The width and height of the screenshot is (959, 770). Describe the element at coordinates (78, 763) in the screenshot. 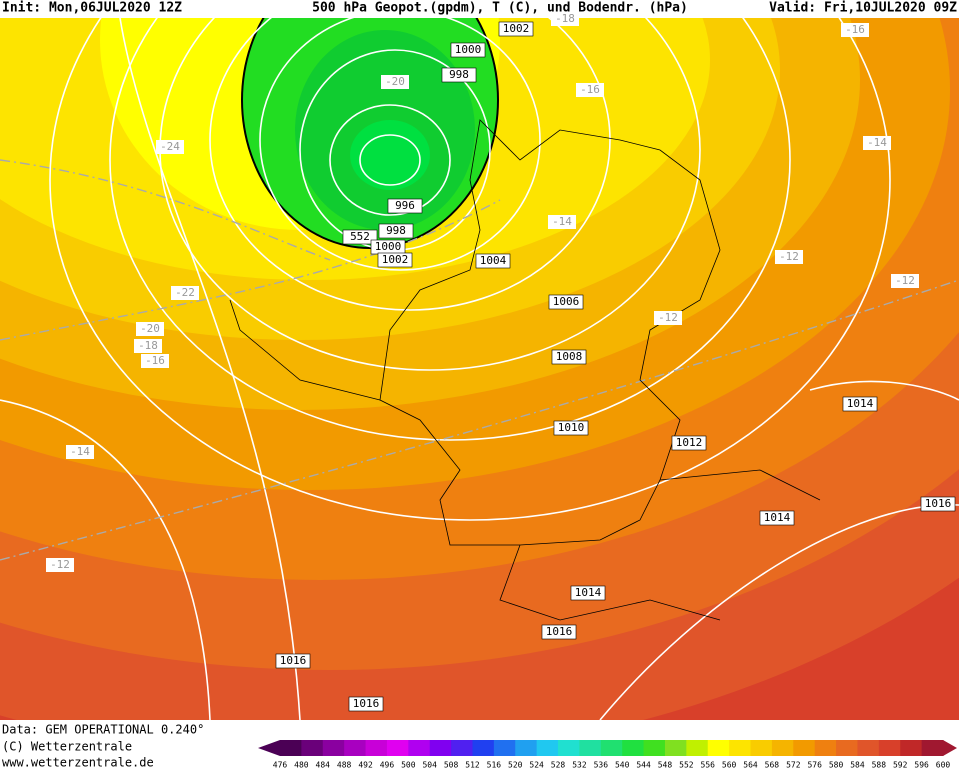

I see `url: www.wetterzentrale.de` at that location.